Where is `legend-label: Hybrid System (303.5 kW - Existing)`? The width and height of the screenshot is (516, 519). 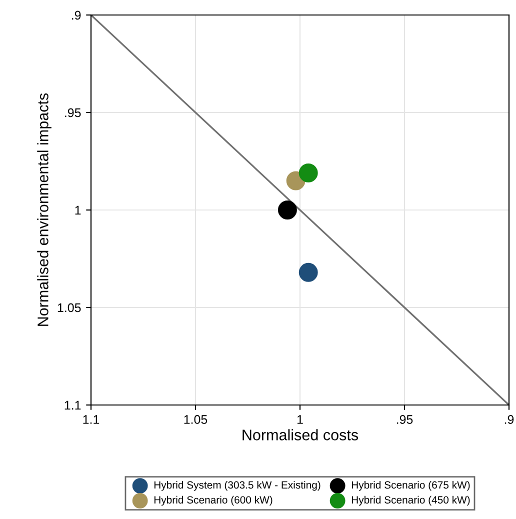
legend-label: Hybrid System (303.5 kW - Existing) is located at coordinates (237, 485).